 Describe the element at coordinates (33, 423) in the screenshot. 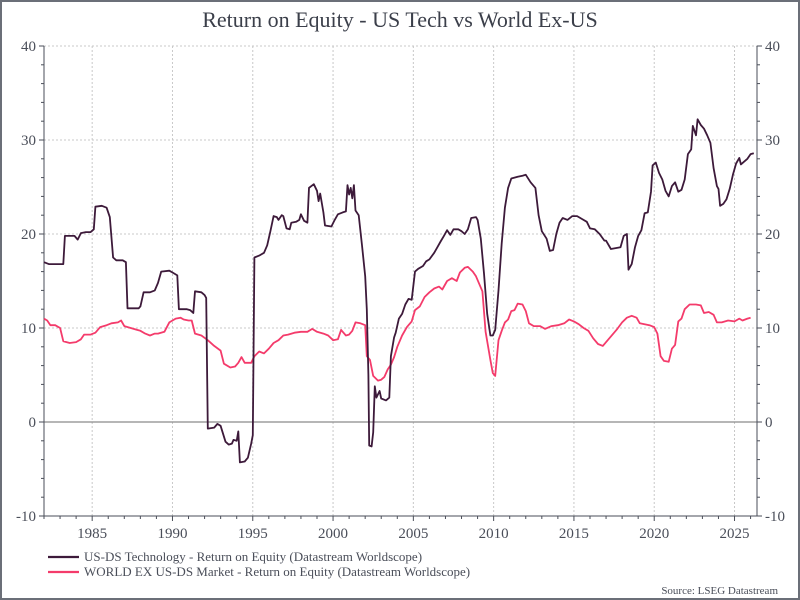

I see `y-tick-label-left: 0` at that location.